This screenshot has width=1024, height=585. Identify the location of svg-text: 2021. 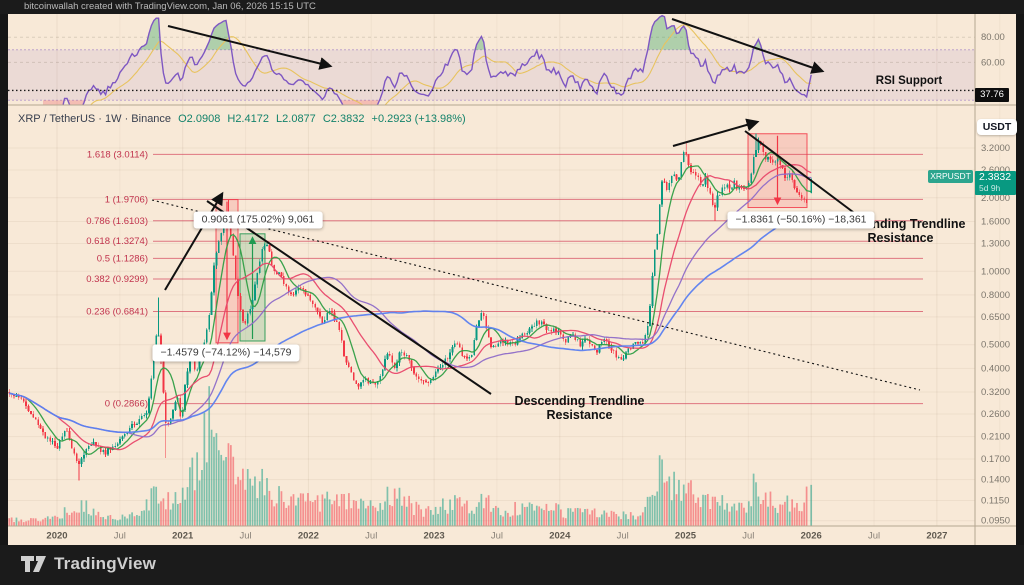
(183, 536).